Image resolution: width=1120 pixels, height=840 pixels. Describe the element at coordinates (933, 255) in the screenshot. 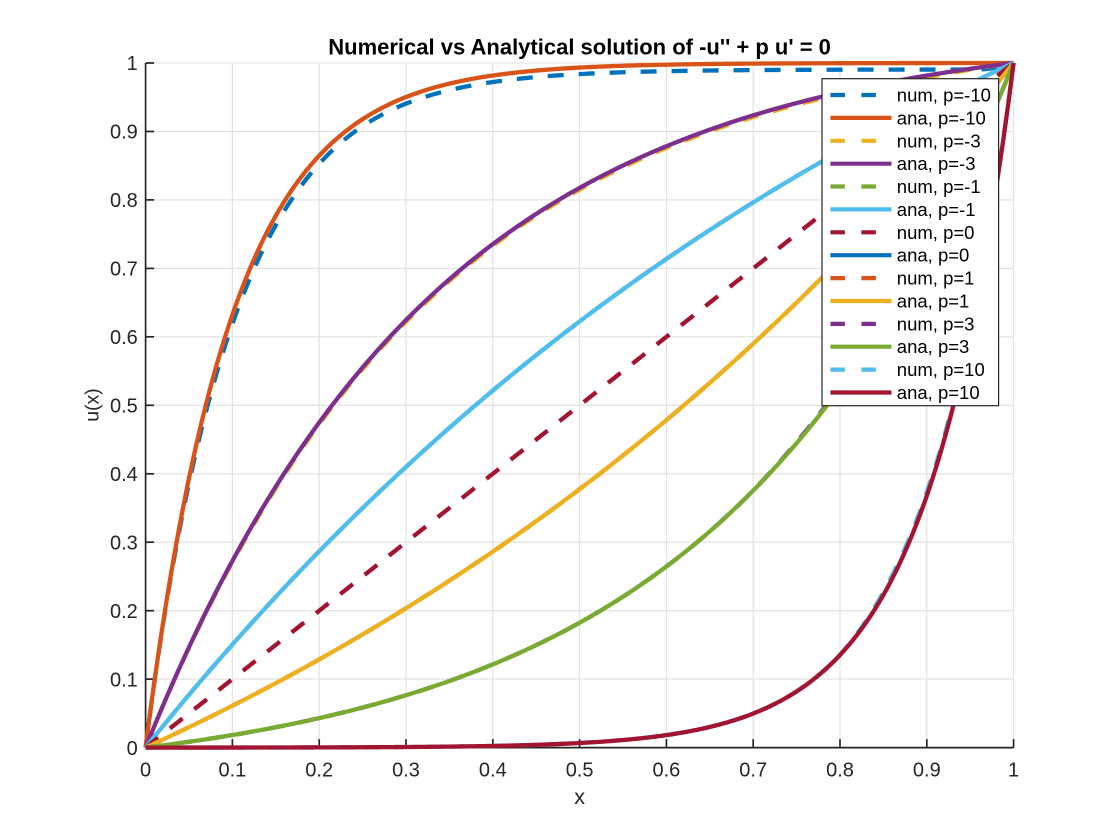

I see `svg-text: ana, p=0` at that location.